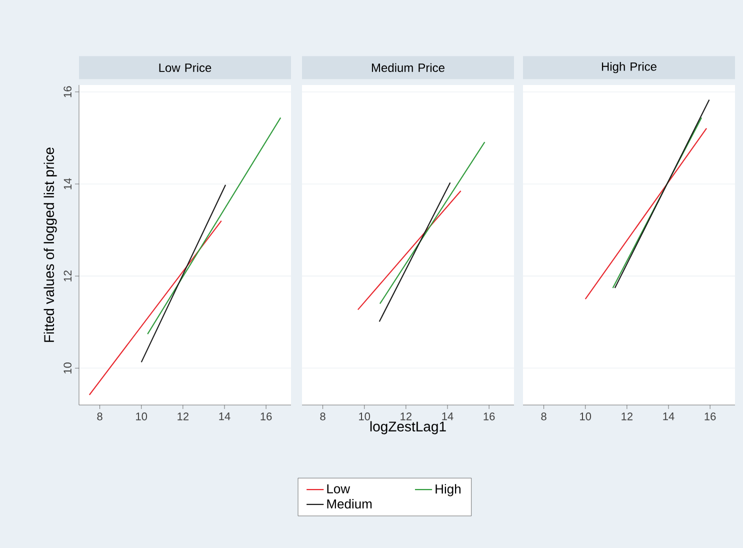 This screenshot has height=548, width=743. I want to click on x-axis-title: logZestLag1, so click(408, 427).